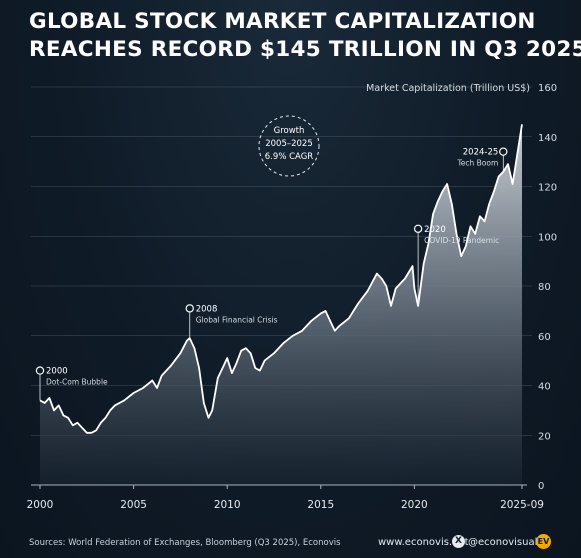 The image size is (581, 558). I want to click on x-tick-label: 2005, so click(133, 505).